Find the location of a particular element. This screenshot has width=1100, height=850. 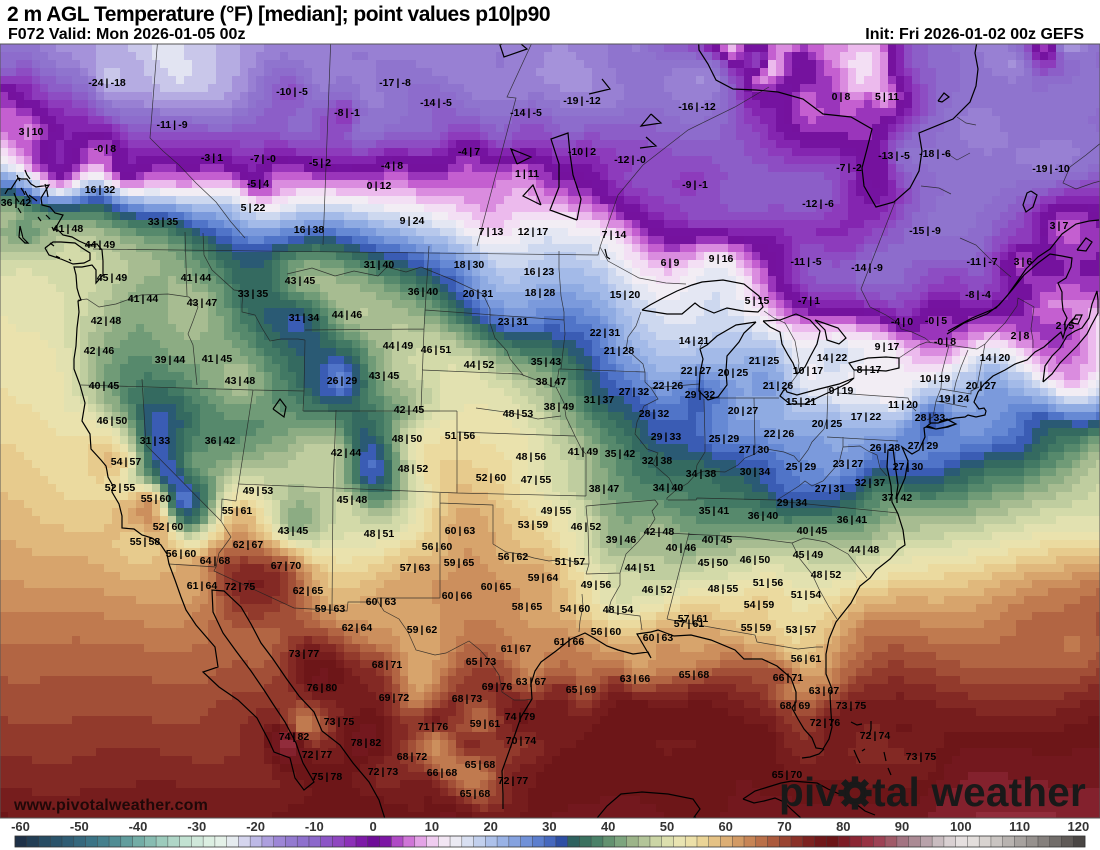

svg-text: 16 | 38 is located at coordinates (309, 230).